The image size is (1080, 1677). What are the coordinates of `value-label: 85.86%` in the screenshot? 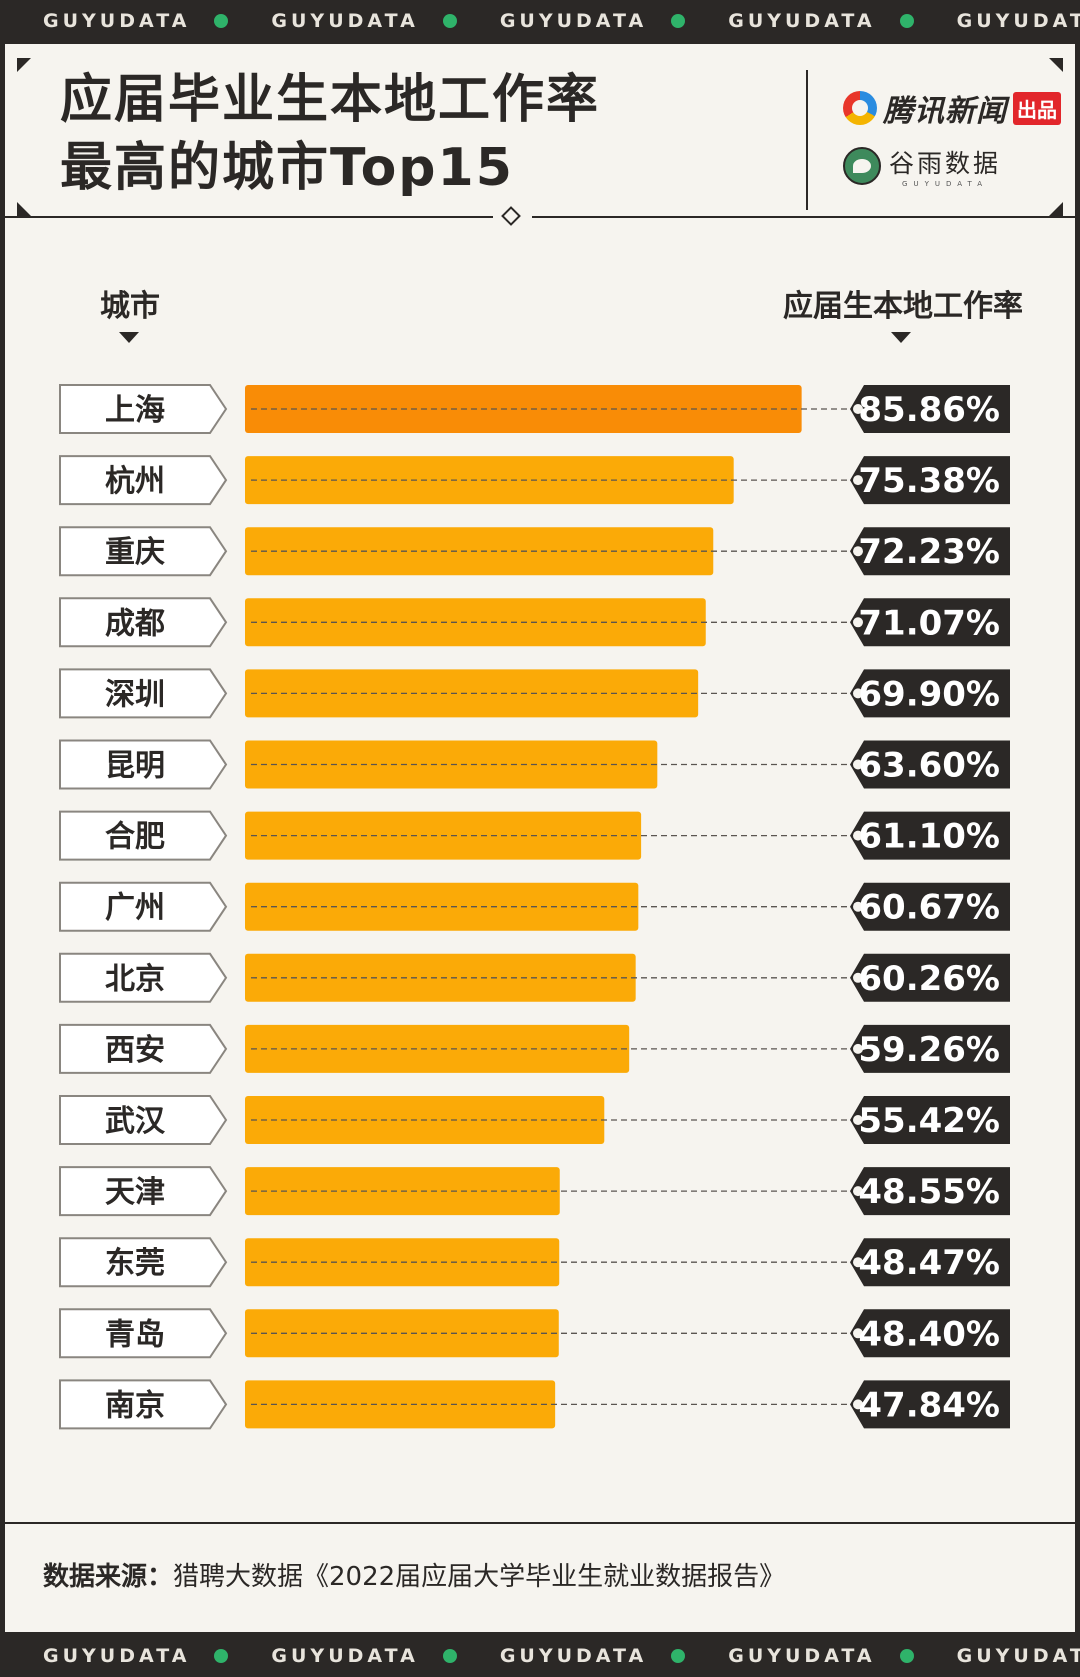 It's located at (929, 410).